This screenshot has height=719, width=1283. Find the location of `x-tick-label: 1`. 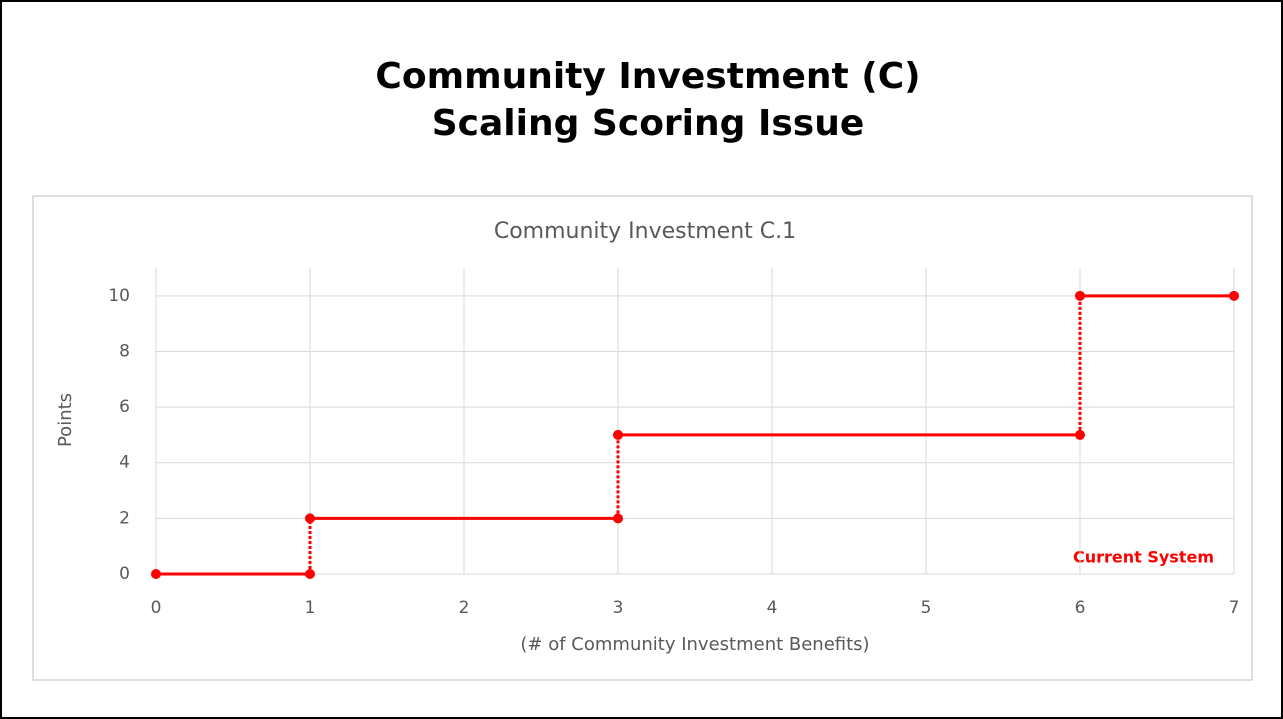

x-tick-label: 1 is located at coordinates (310, 608).